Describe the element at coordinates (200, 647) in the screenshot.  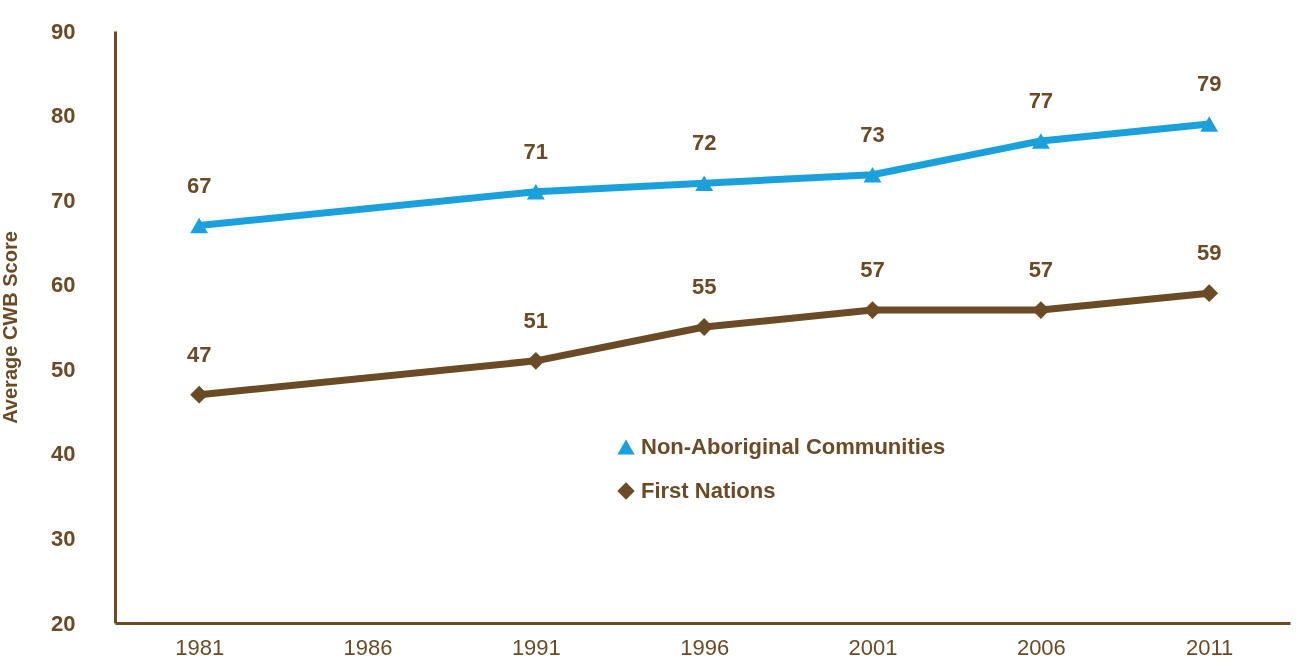
I see `x-tick-label: 1981` at that location.